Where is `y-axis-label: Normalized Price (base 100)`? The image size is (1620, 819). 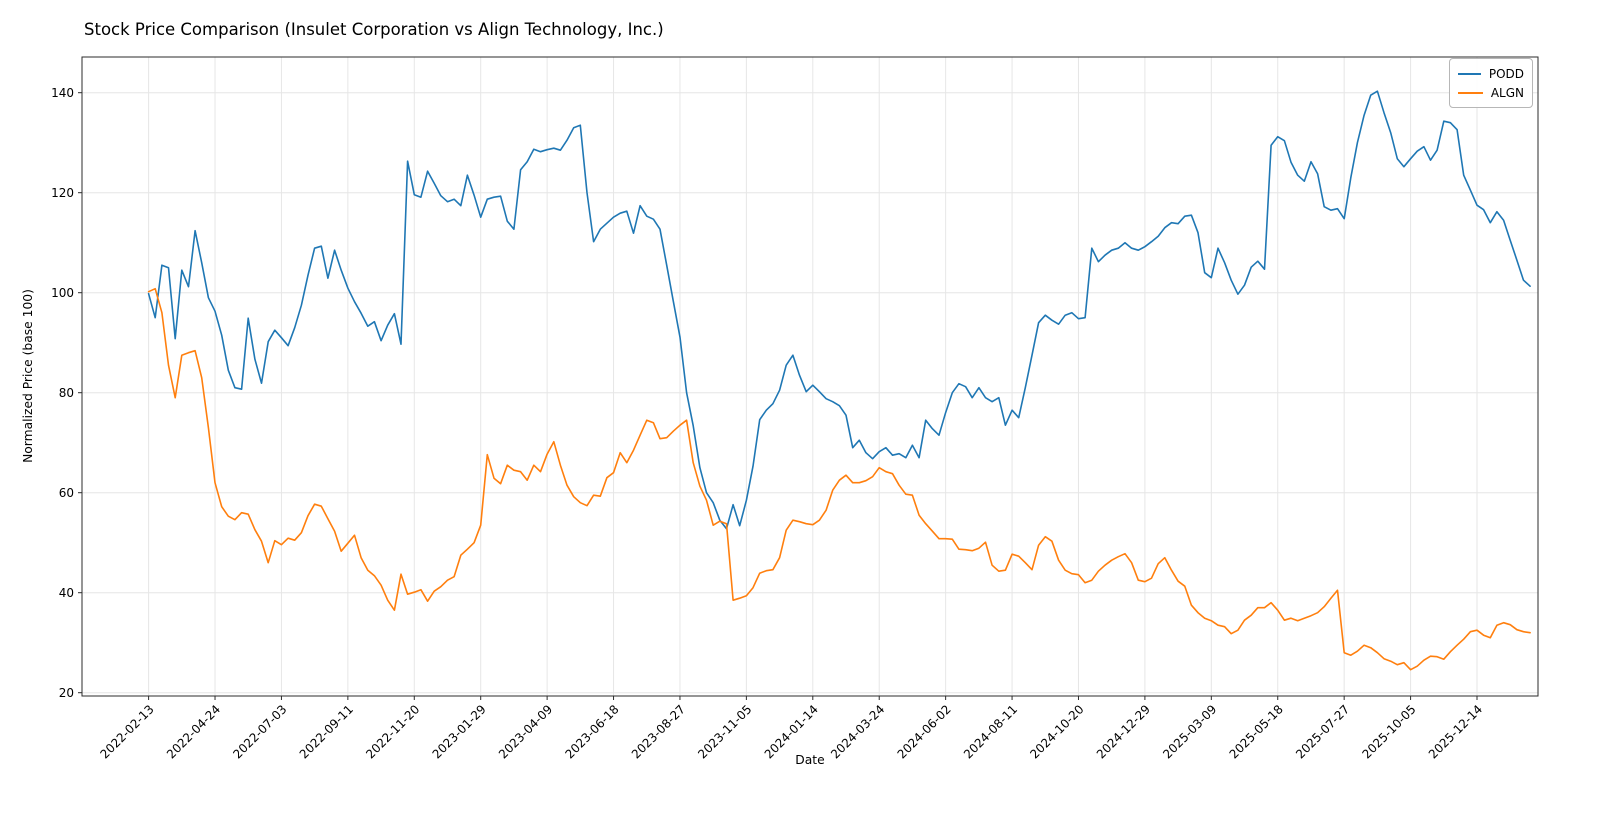
y-axis-label: Normalized Price (base 100) is located at coordinates (28, 376).